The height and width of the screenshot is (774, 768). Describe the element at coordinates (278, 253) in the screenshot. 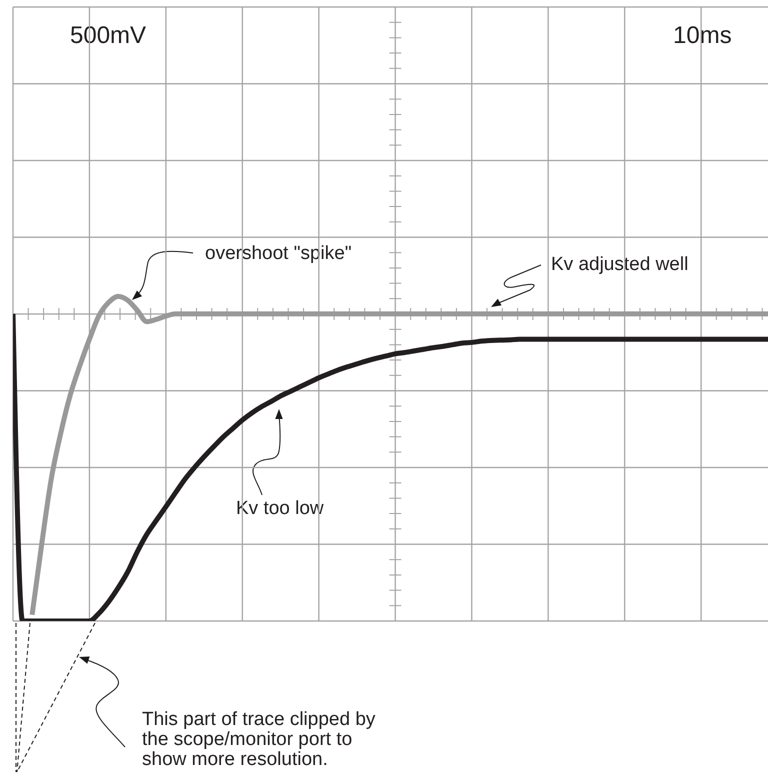

I see `text: overshoot "spike"` at that location.